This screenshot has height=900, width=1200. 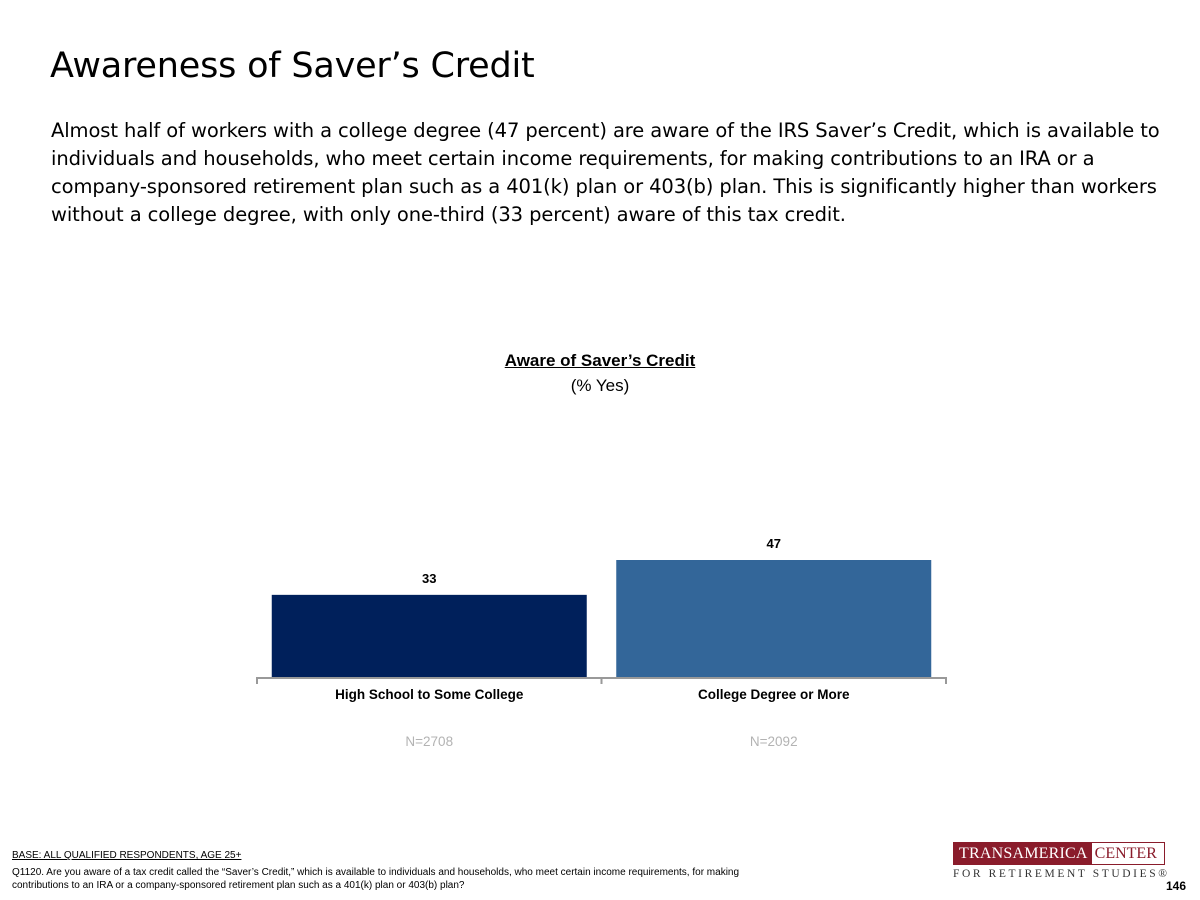 I want to click on chart-subtitle: (% Yes), so click(x=600, y=385).